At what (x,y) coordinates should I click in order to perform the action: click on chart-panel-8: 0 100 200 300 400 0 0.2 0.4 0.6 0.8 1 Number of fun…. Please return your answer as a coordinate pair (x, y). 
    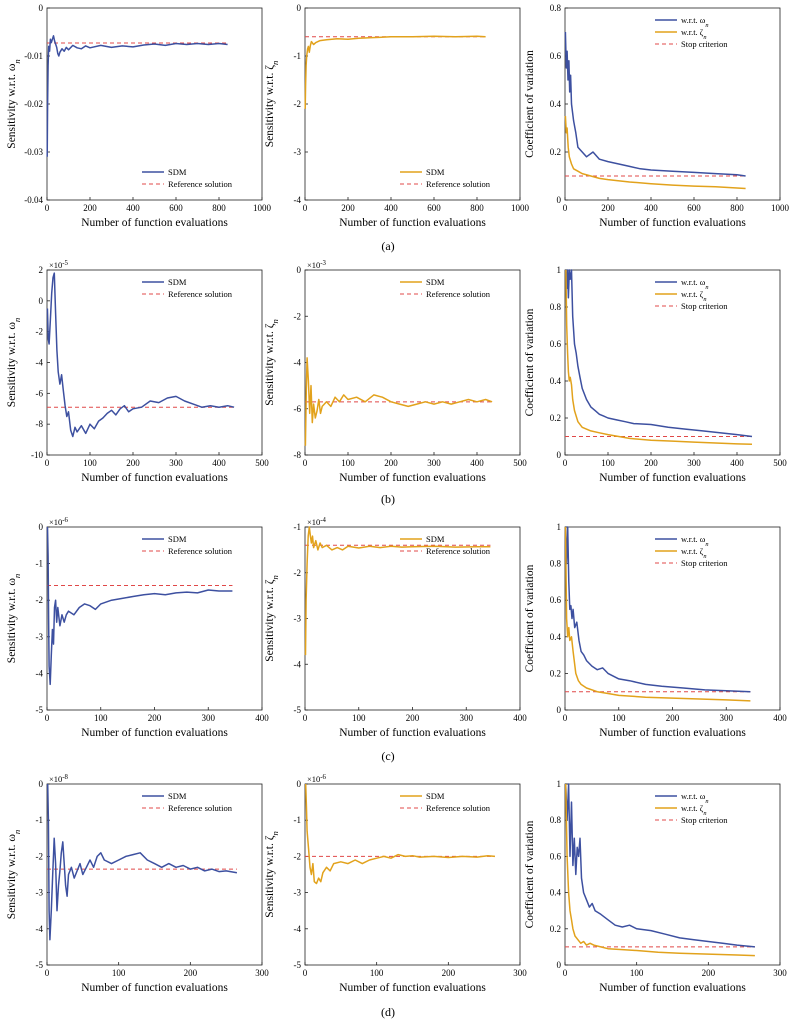
    Looking at the image, I should click on (655, 630).